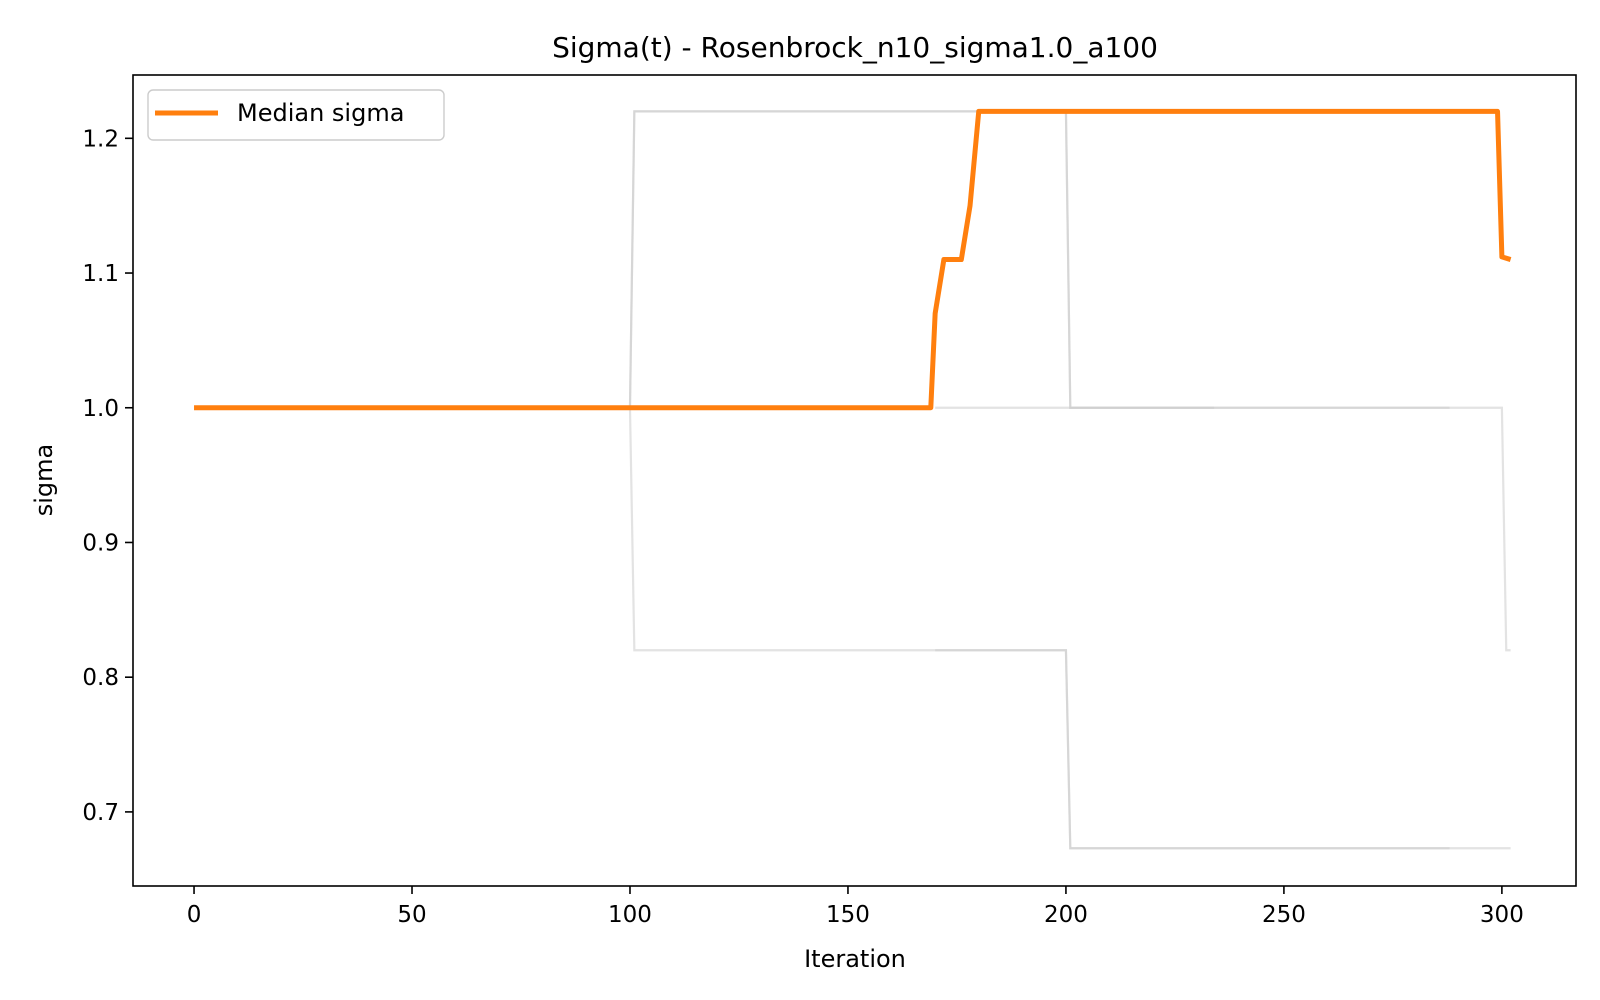 Image resolution: width=1600 pixels, height=1000 pixels. Describe the element at coordinates (100, 409) in the screenshot. I see `y-tick-label: 1.0` at that location.